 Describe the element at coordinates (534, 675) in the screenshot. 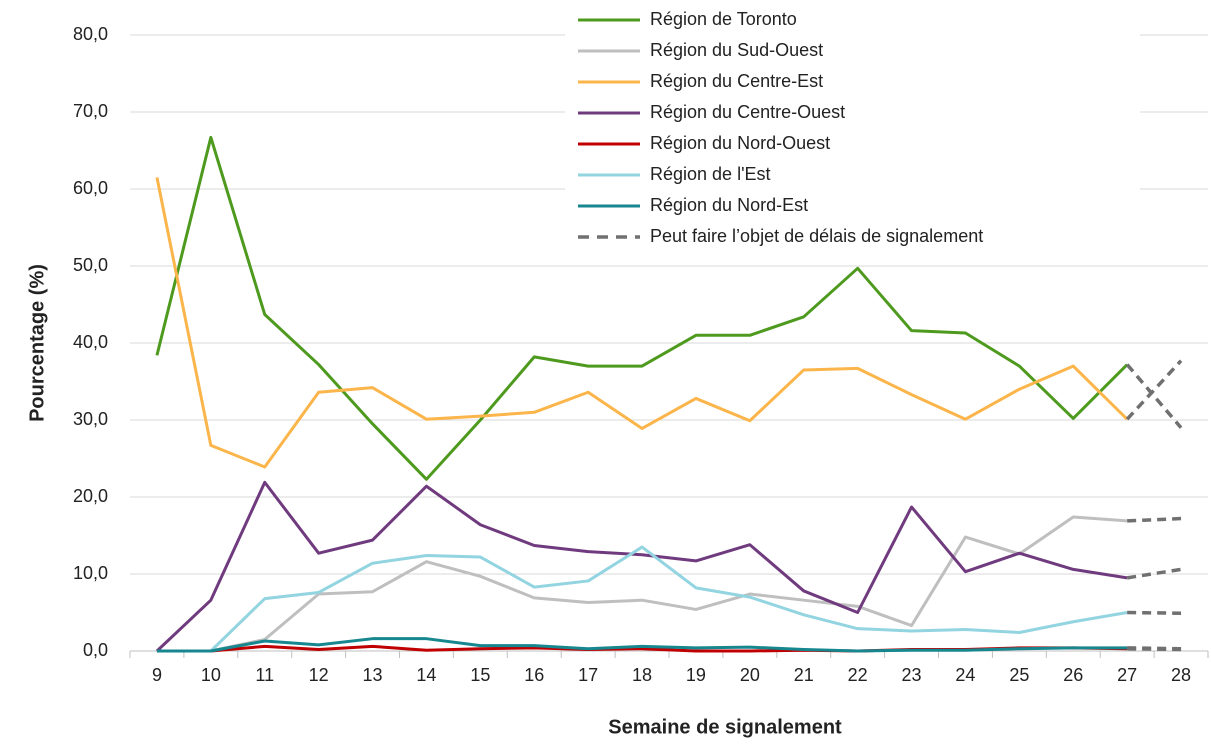

I see `x-tick-label: 16` at that location.